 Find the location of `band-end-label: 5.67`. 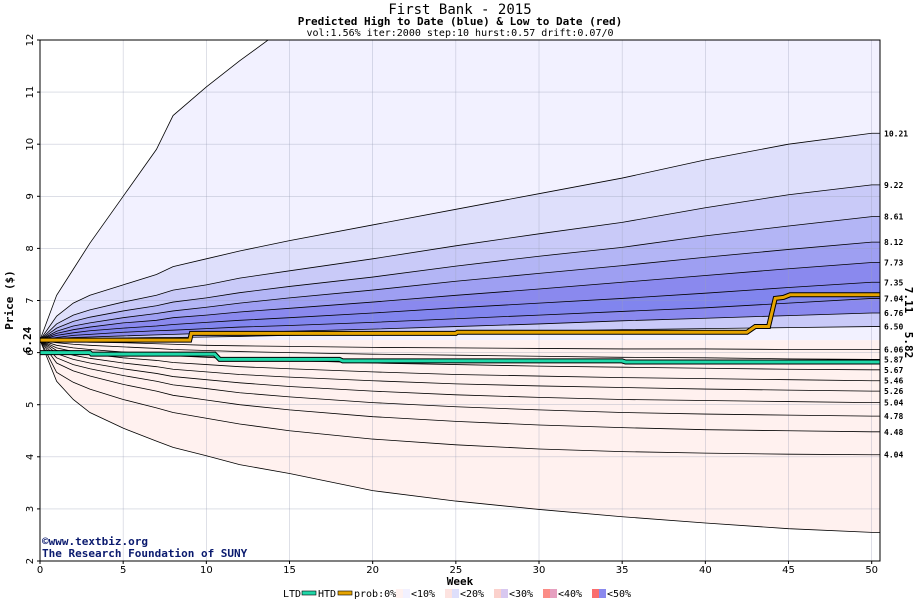

band-end-label: 5.67 is located at coordinates (893, 370).